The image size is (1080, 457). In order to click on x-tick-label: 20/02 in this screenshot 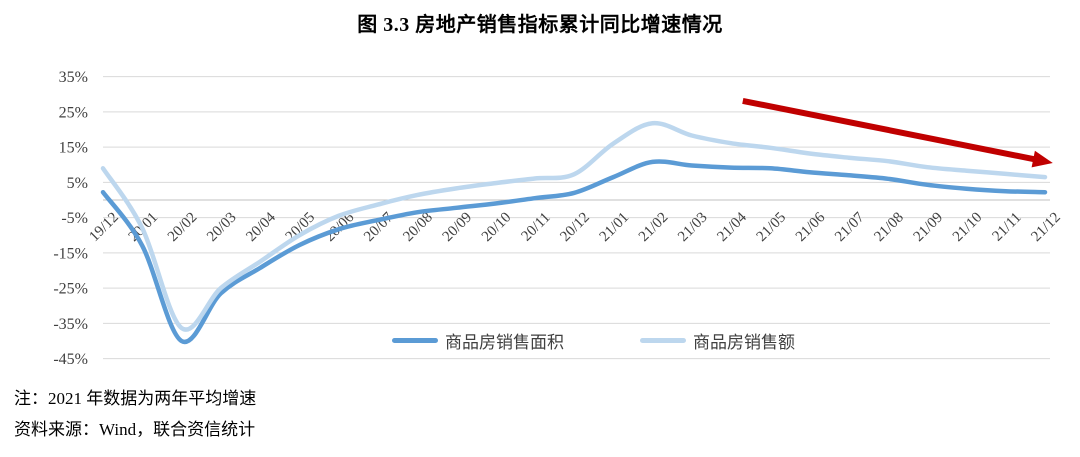, I will do `click(182, 227)`.